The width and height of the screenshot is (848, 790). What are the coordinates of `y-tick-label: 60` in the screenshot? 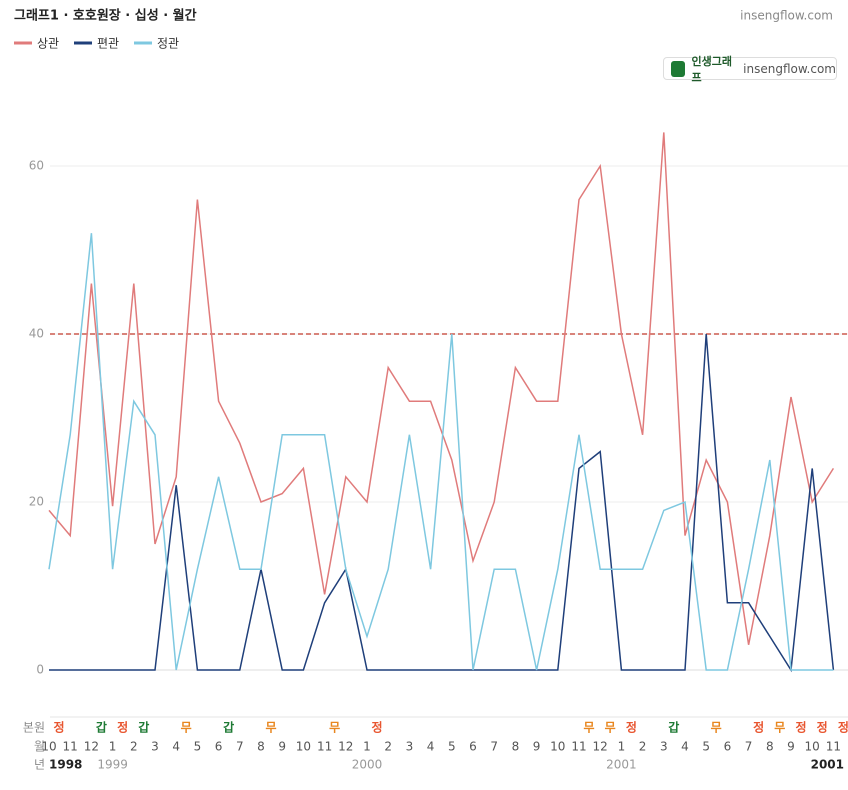 It's located at (36, 166).